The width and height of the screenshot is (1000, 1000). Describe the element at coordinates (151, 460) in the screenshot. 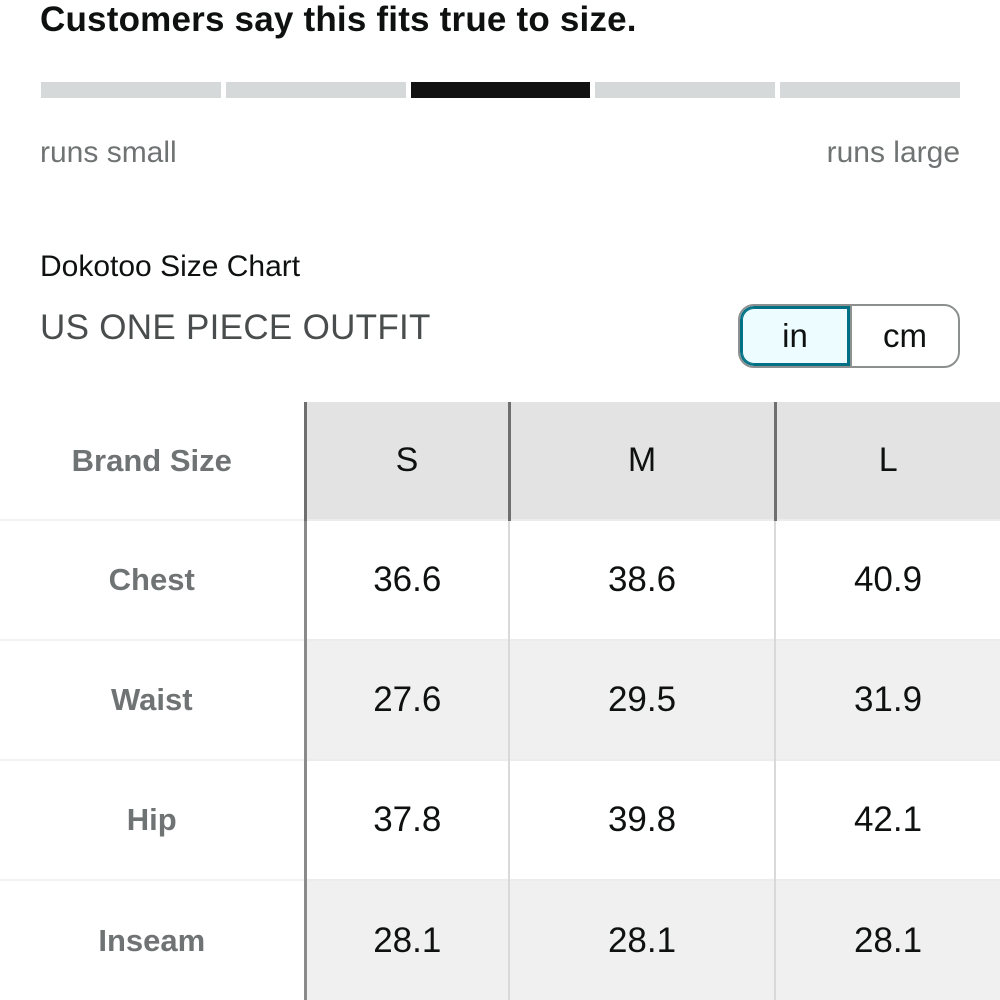

I see `brand-size-label: Brand Size` at that location.